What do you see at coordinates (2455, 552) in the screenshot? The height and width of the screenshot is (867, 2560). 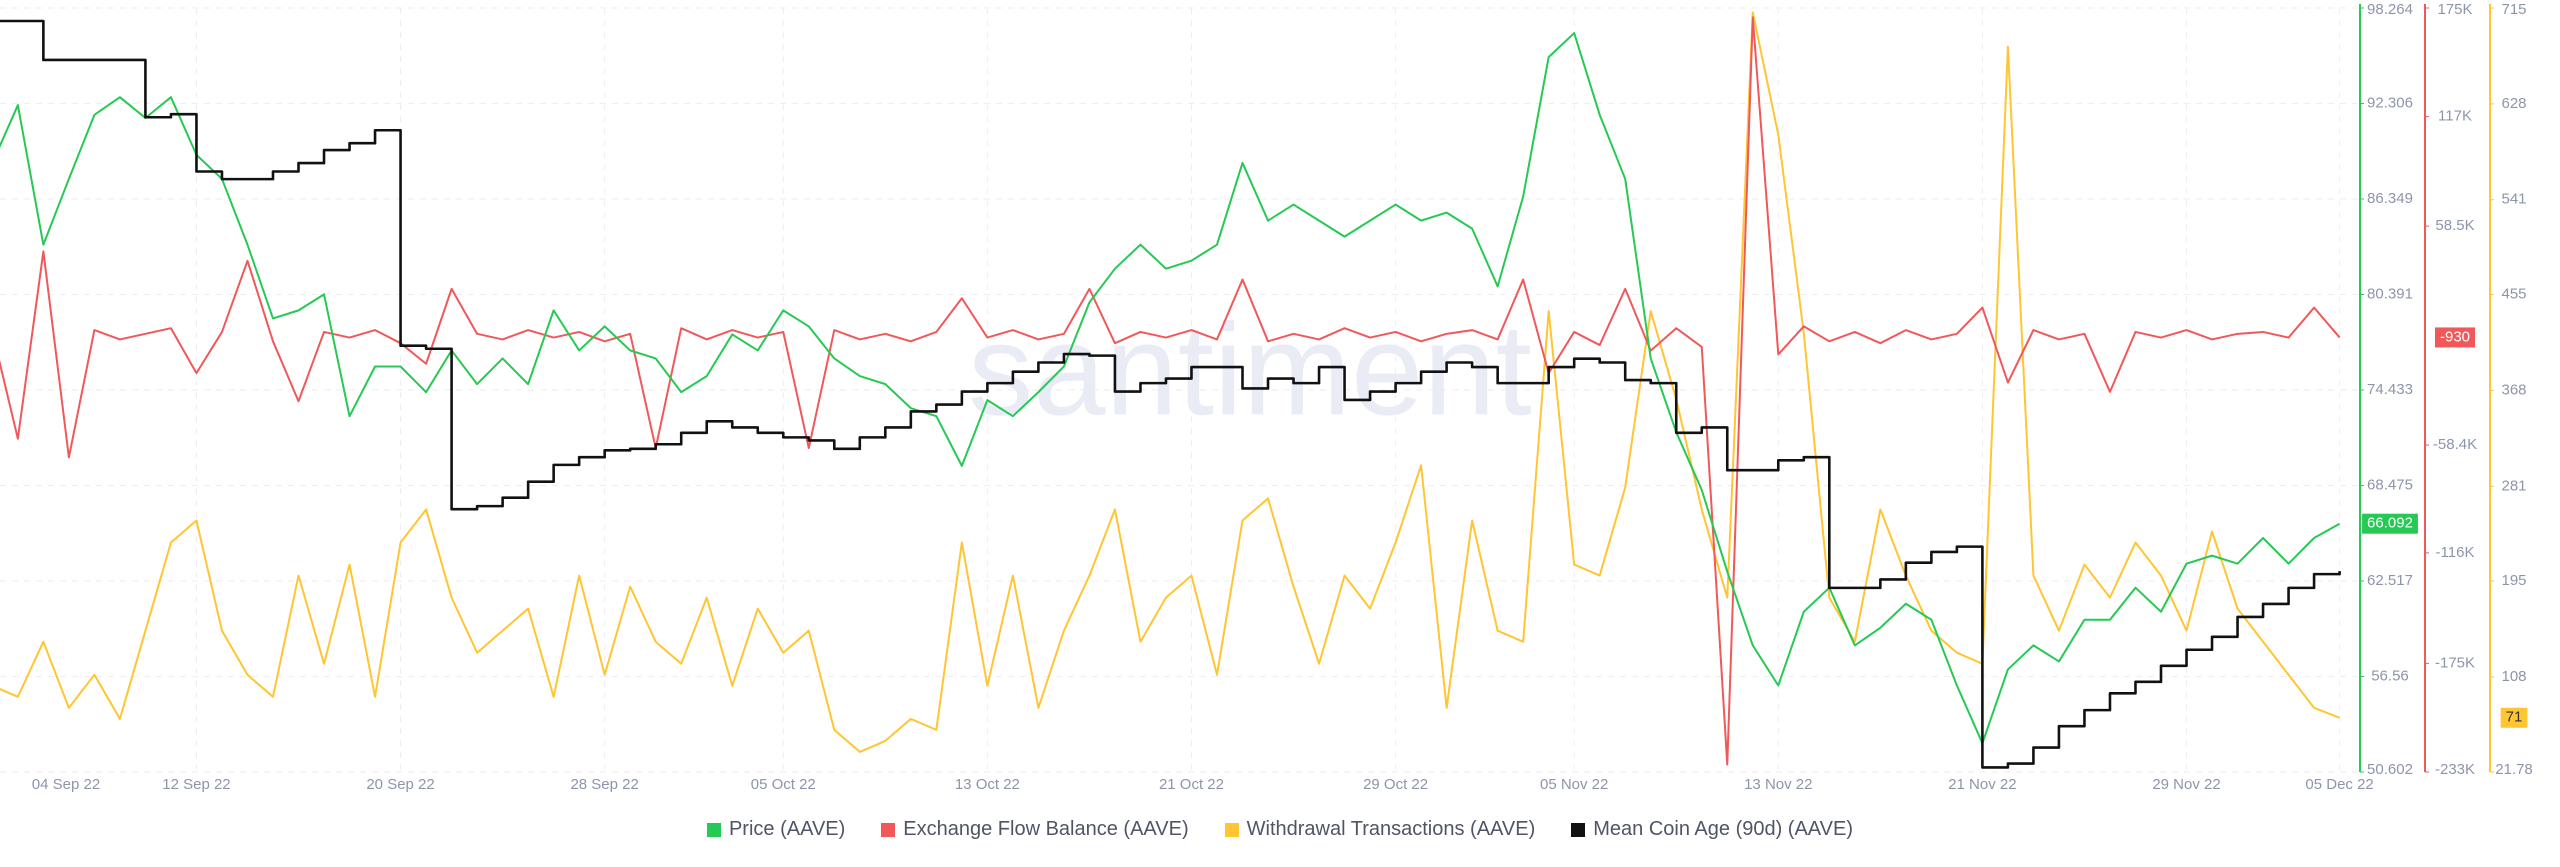 I see `y-tick-label: -116K` at bounding box center [2455, 552].